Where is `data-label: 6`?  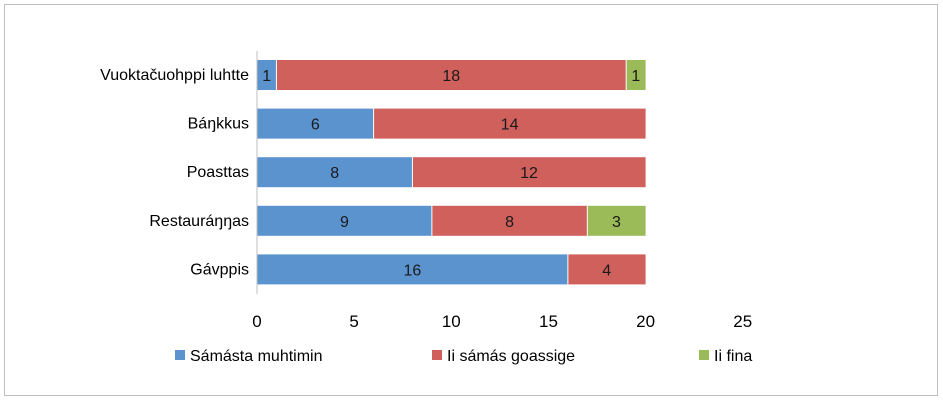
data-label: 6 is located at coordinates (315, 125).